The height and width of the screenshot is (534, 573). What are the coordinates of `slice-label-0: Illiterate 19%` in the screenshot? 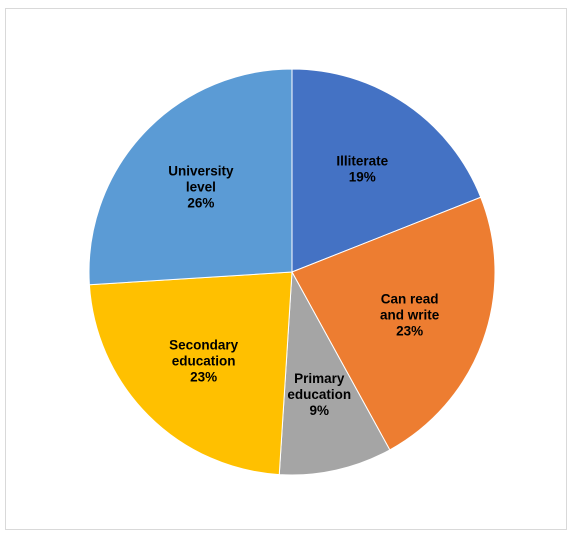 It's located at (362, 169).